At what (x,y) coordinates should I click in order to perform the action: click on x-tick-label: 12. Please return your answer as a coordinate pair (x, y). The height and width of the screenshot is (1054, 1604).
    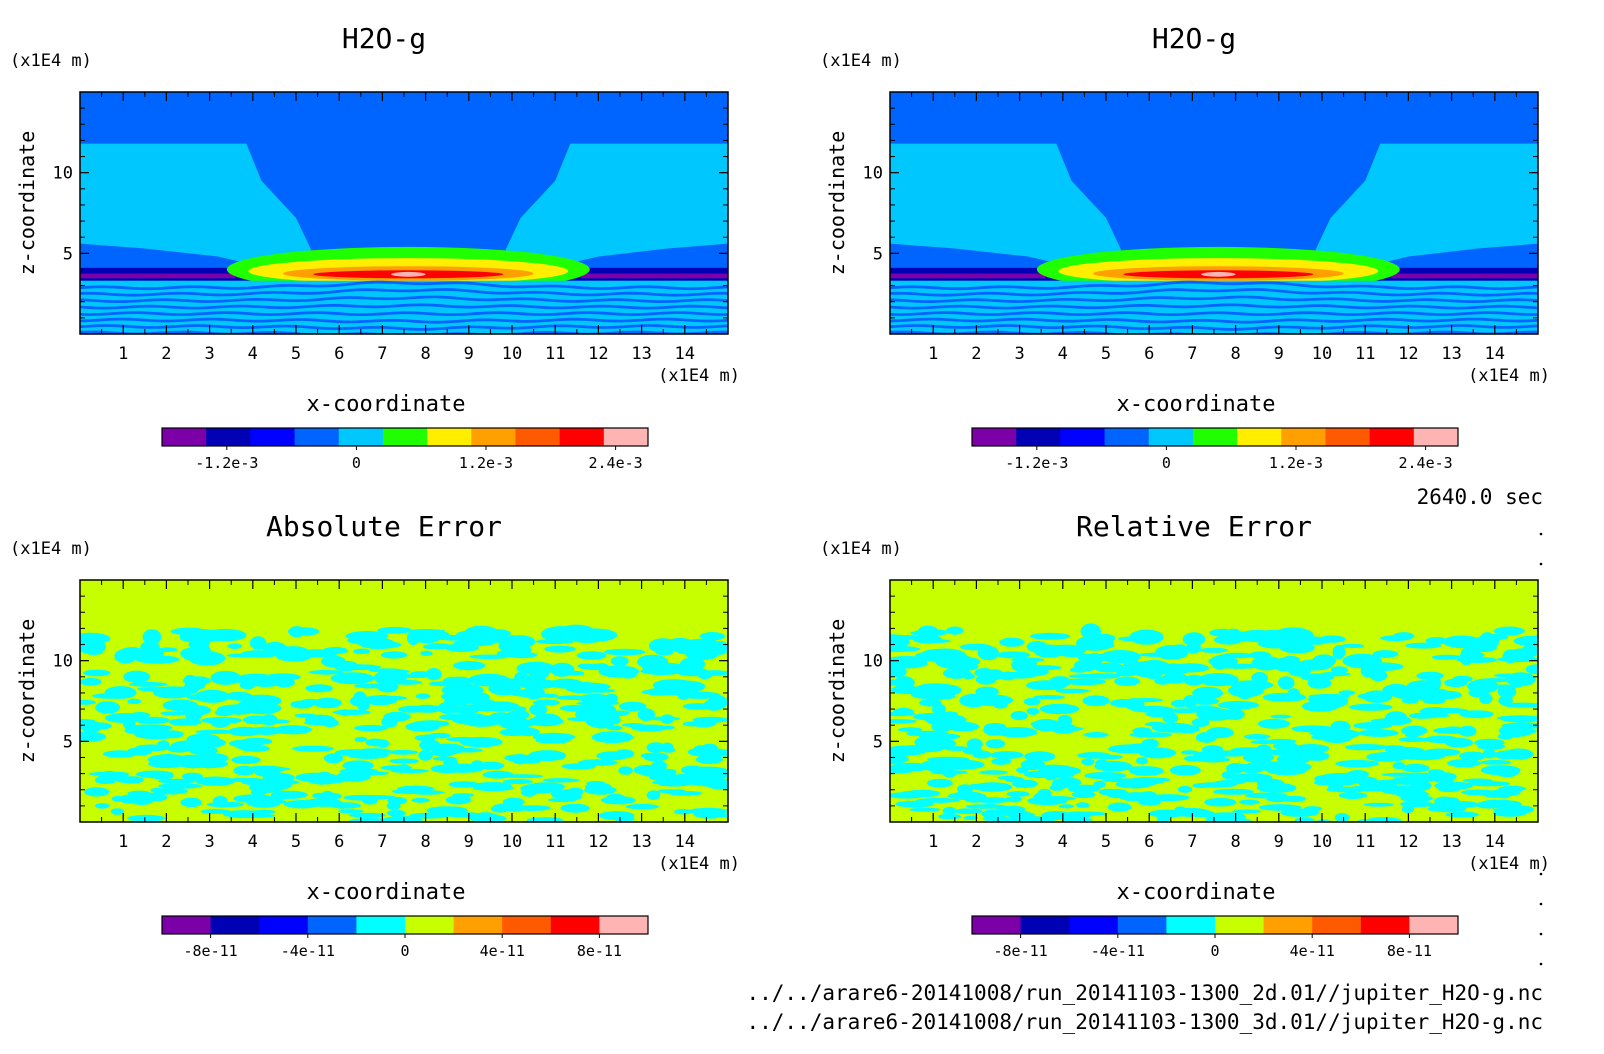
    Looking at the image, I should click on (1408, 354).